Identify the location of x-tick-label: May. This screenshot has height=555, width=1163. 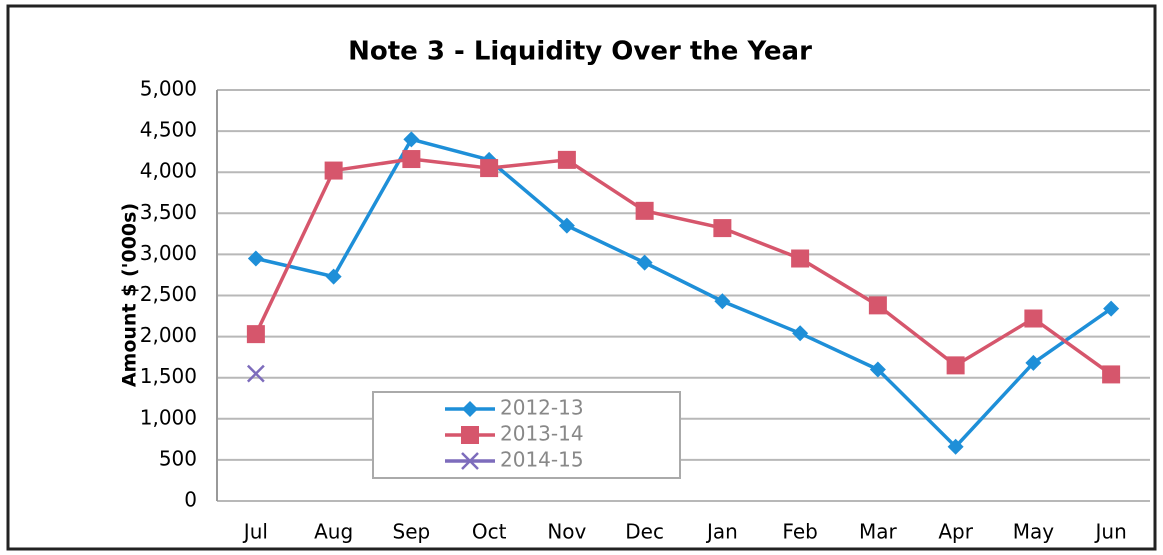
(1034, 532).